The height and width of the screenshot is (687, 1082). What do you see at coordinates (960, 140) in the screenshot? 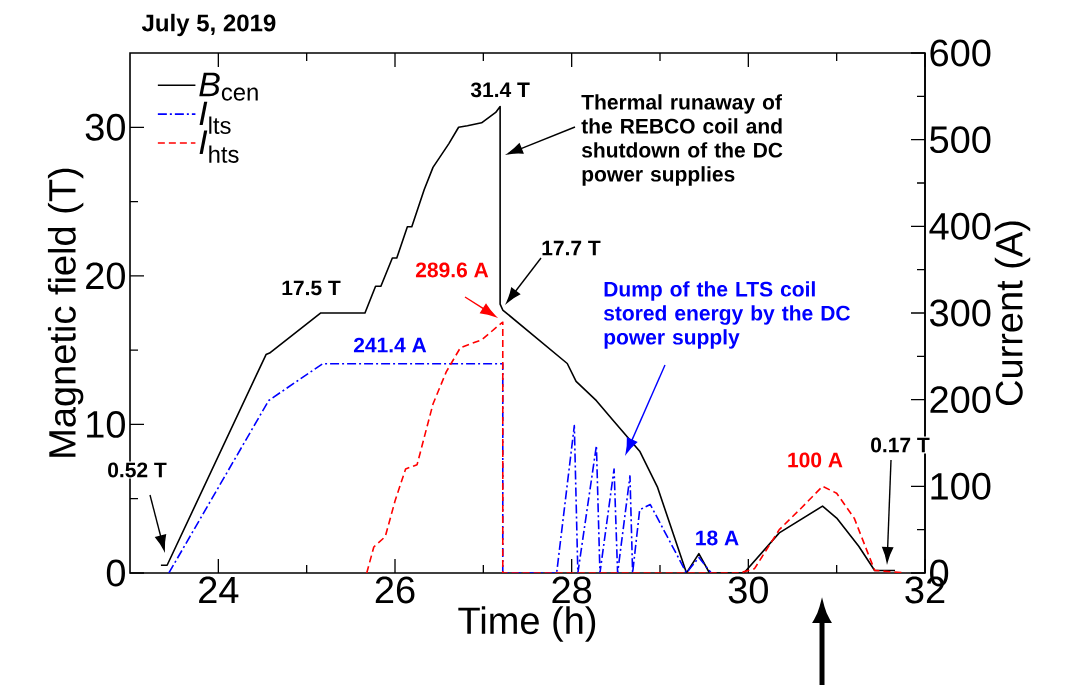
I see `y2-tick-label: 500` at bounding box center [960, 140].